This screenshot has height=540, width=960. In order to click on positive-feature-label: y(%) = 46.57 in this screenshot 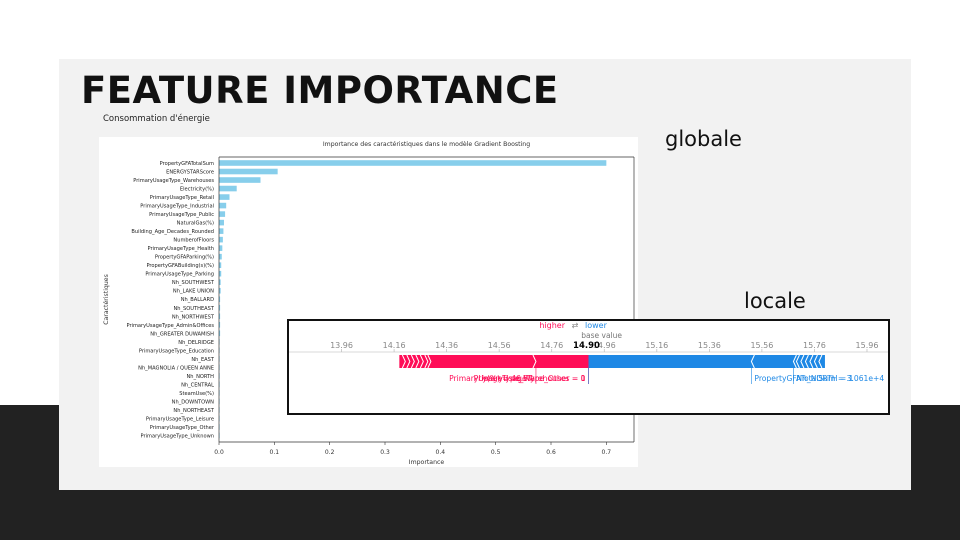, I will do `click(507, 378)`.